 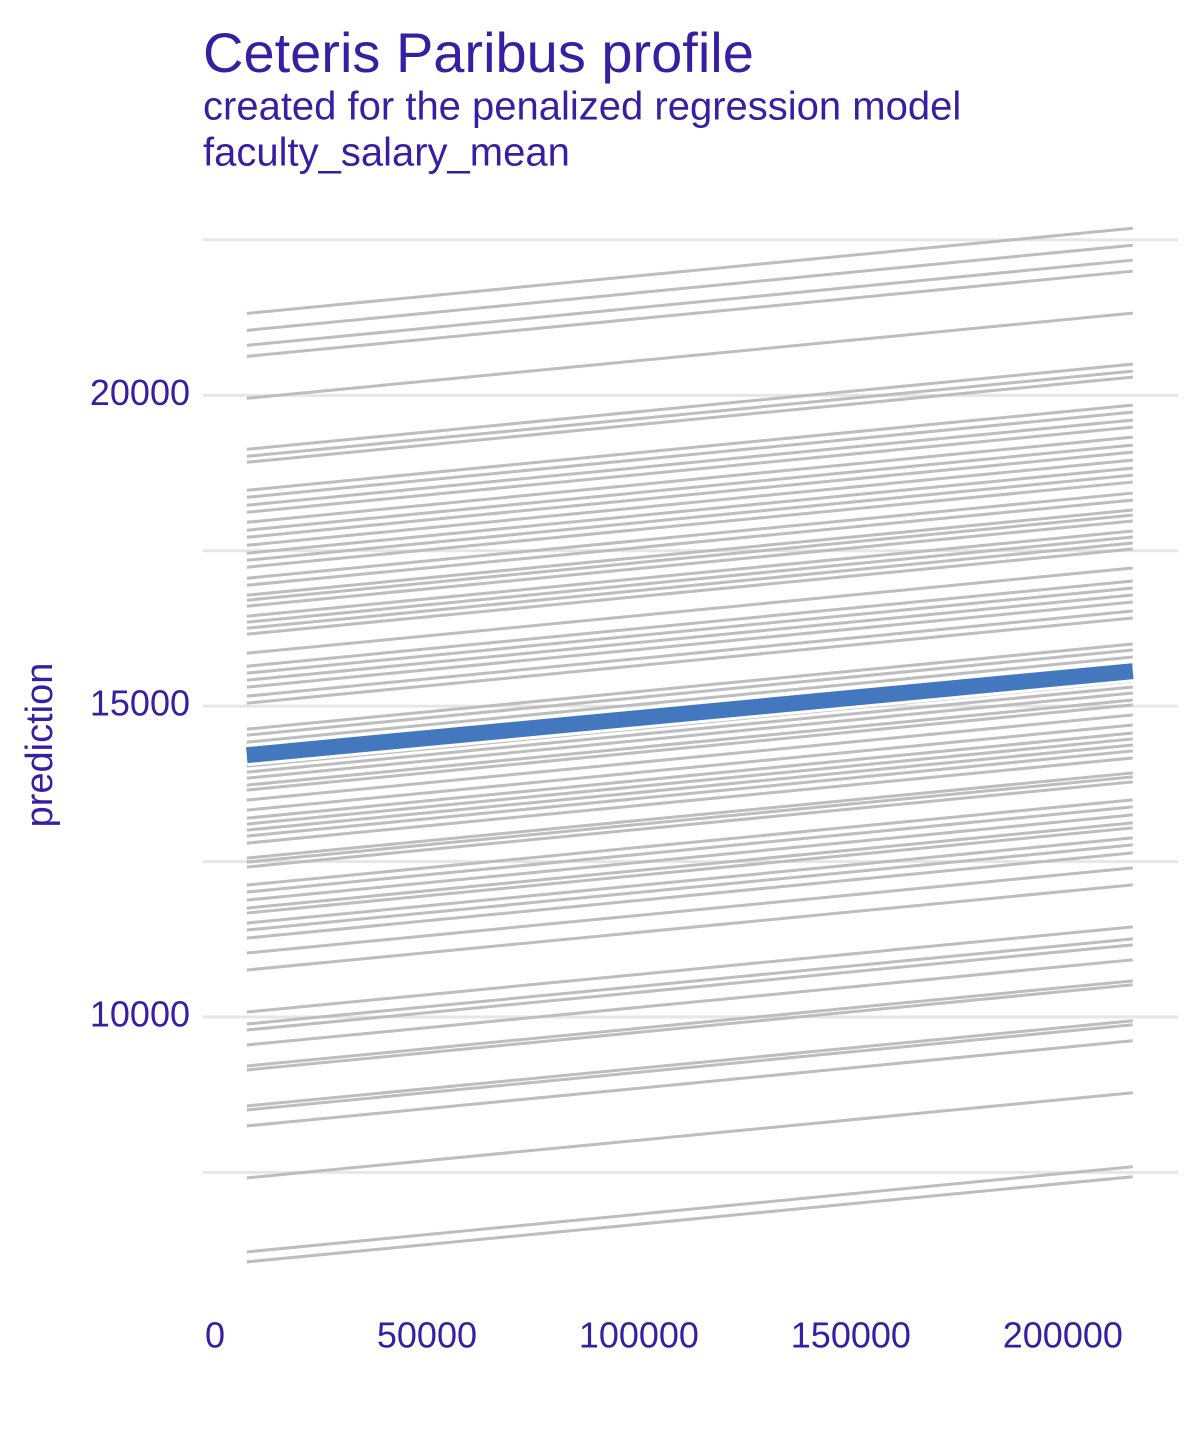 I want to click on chart-title: Ceteris Paribus profile, so click(x=478, y=52).